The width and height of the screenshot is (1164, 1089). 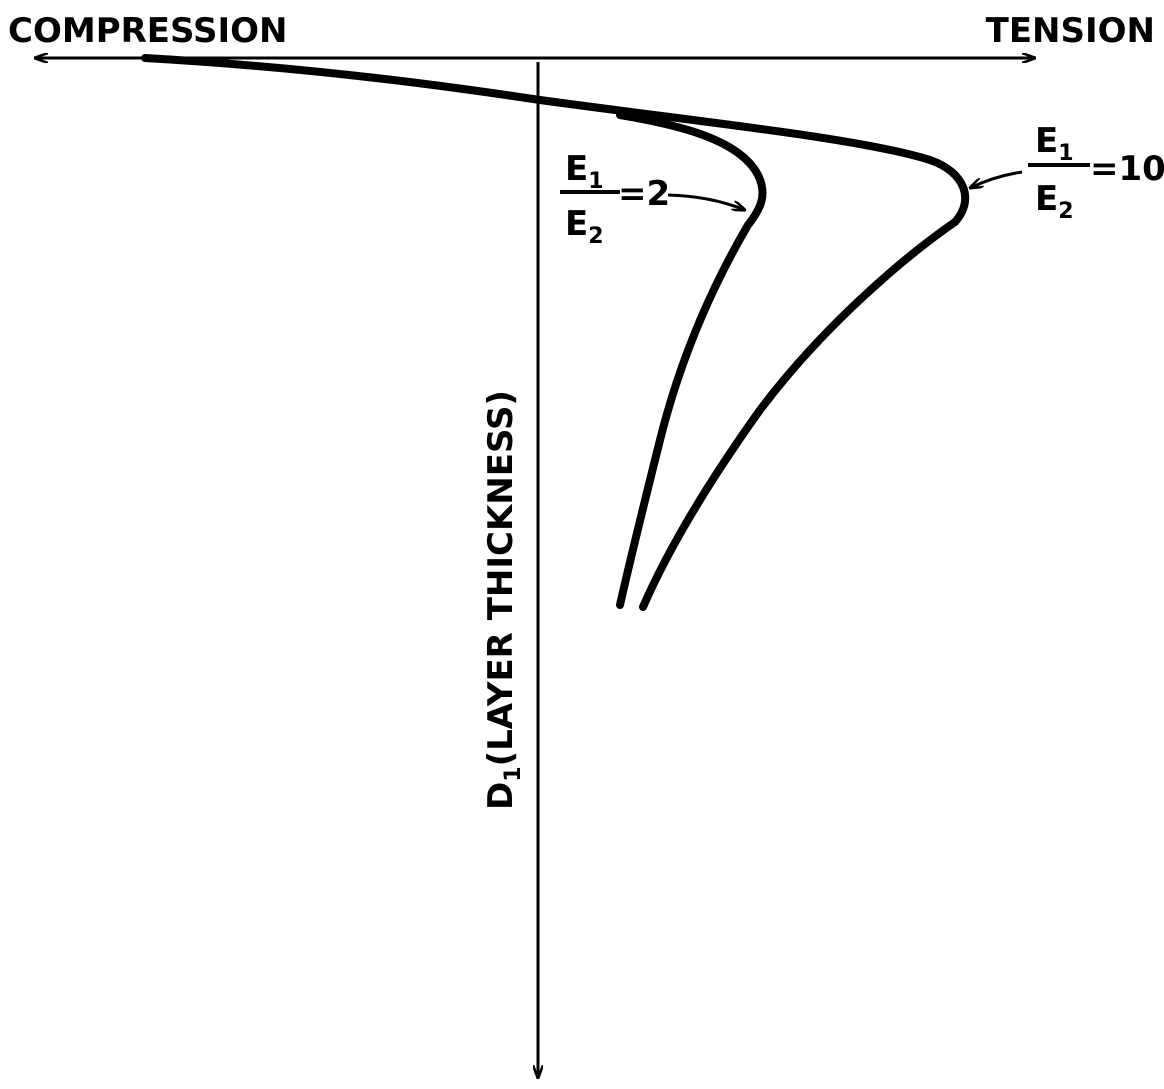 What do you see at coordinates (1127, 169) in the screenshot?
I see `ratio: =10` at bounding box center [1127, 169].